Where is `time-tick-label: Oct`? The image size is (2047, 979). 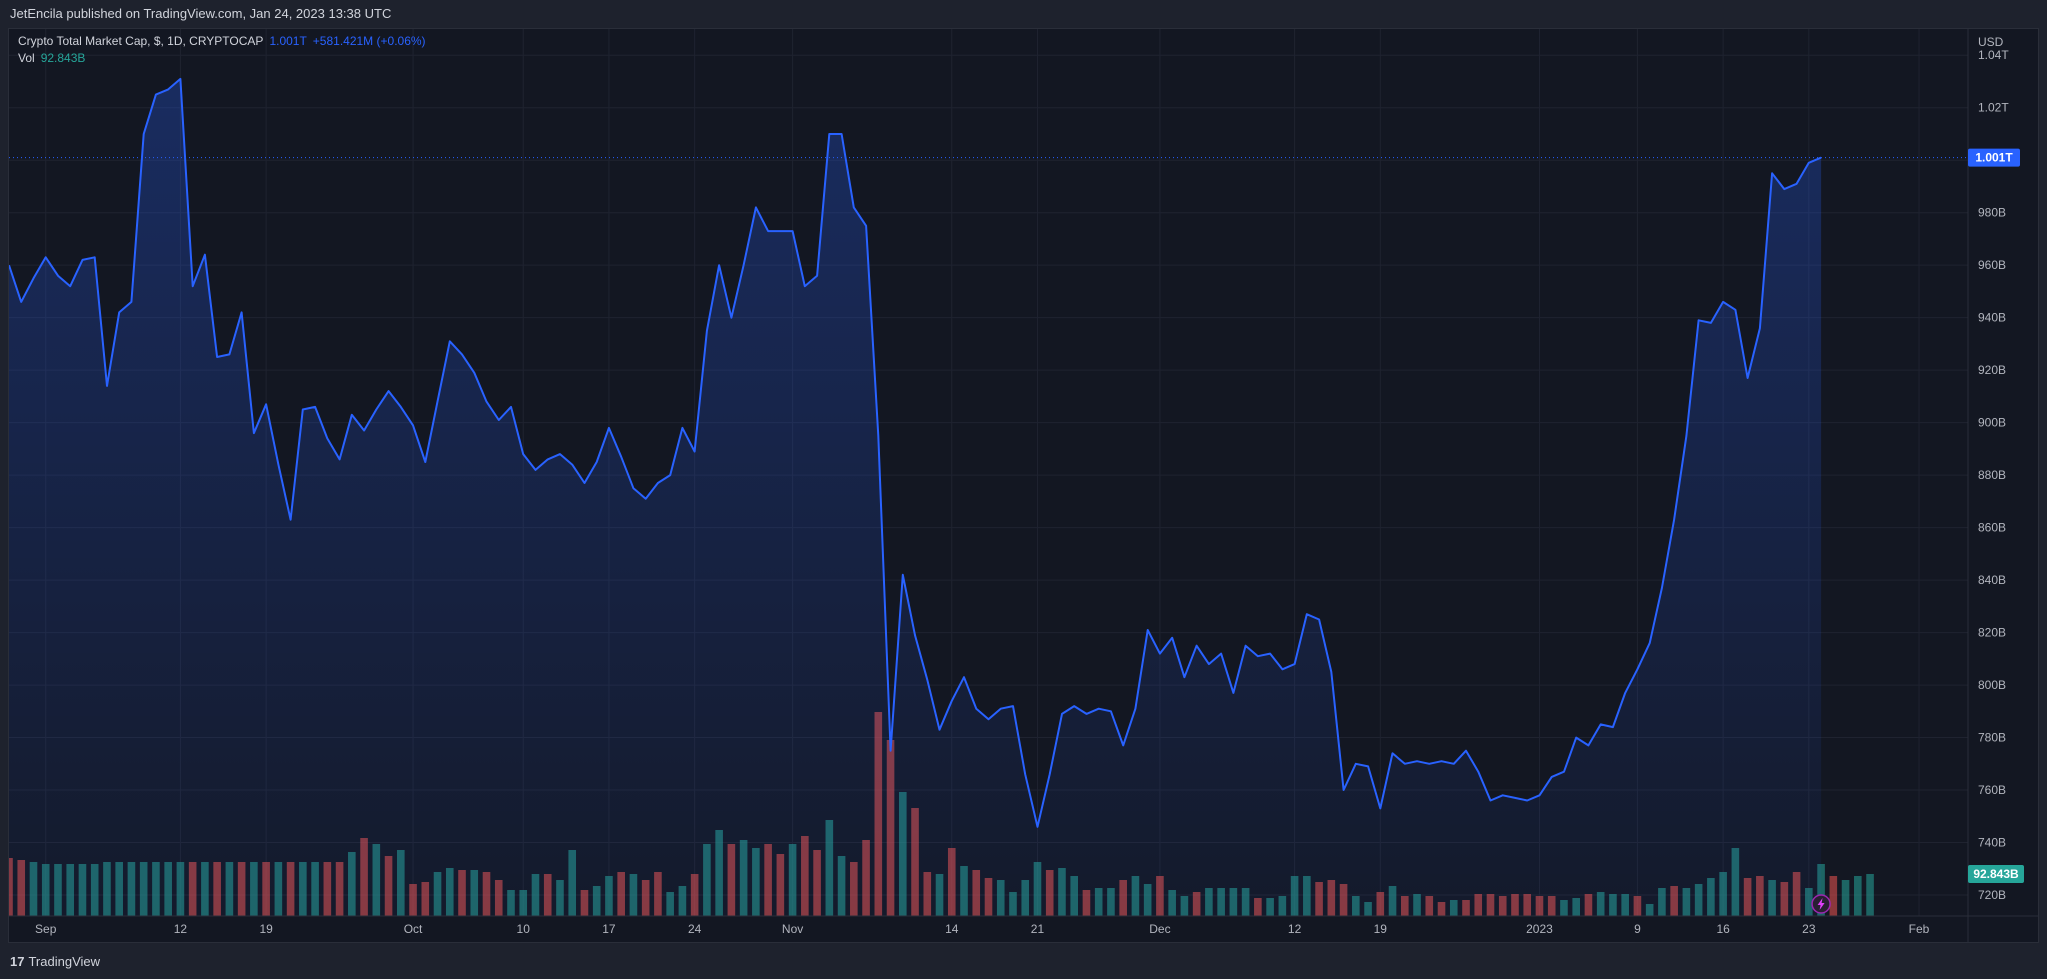 time-tick-label: Oct is located at coordinates (413, 929).